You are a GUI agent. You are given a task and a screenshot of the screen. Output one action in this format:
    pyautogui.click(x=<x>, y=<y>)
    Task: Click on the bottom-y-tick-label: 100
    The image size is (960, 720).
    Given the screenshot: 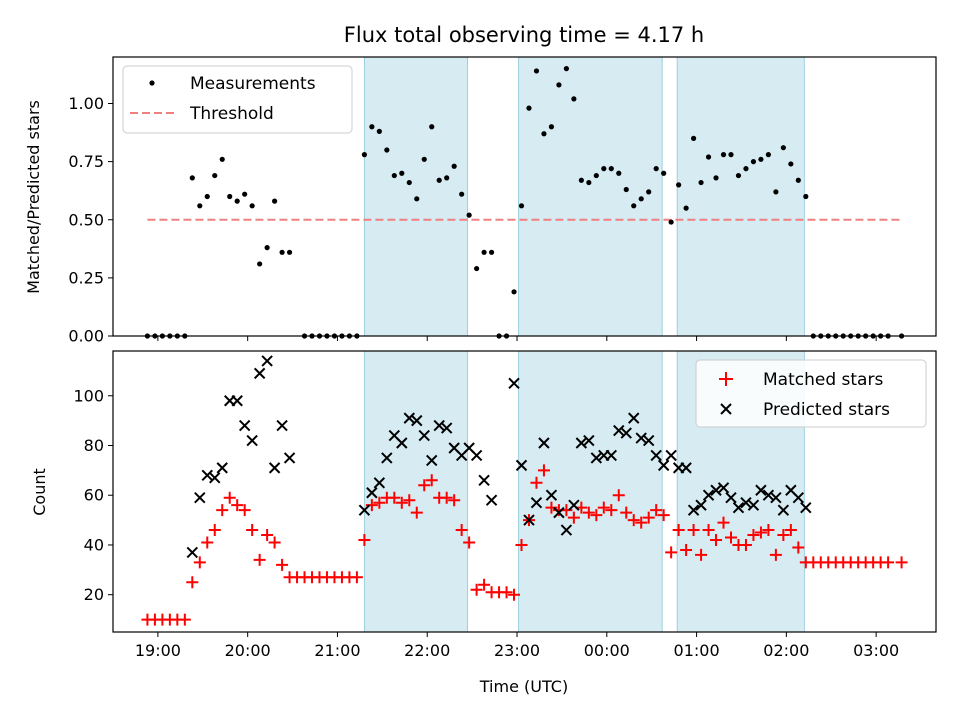 What is the action you would take?
    pyautogui.click(x=88, y=395)
    